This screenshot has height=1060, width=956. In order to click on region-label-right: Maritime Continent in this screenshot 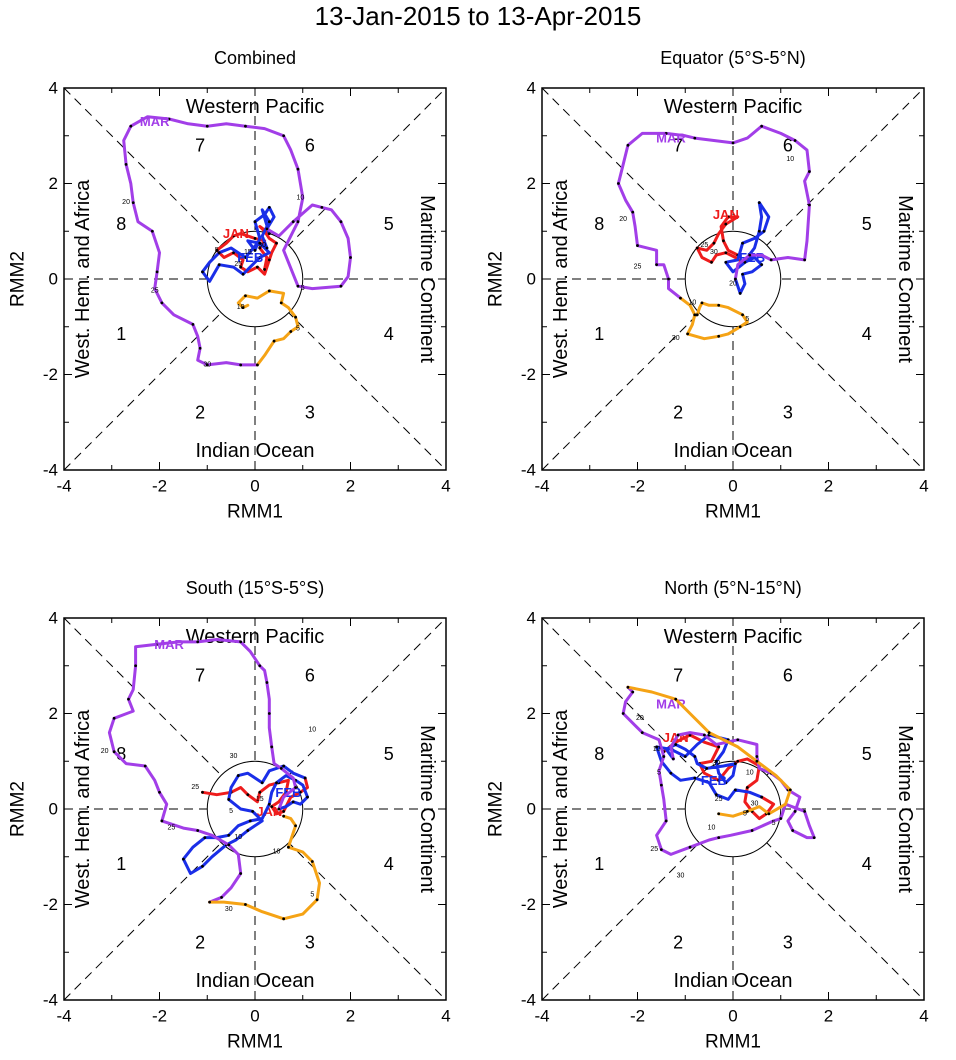, I will do `click(427, 279)`.